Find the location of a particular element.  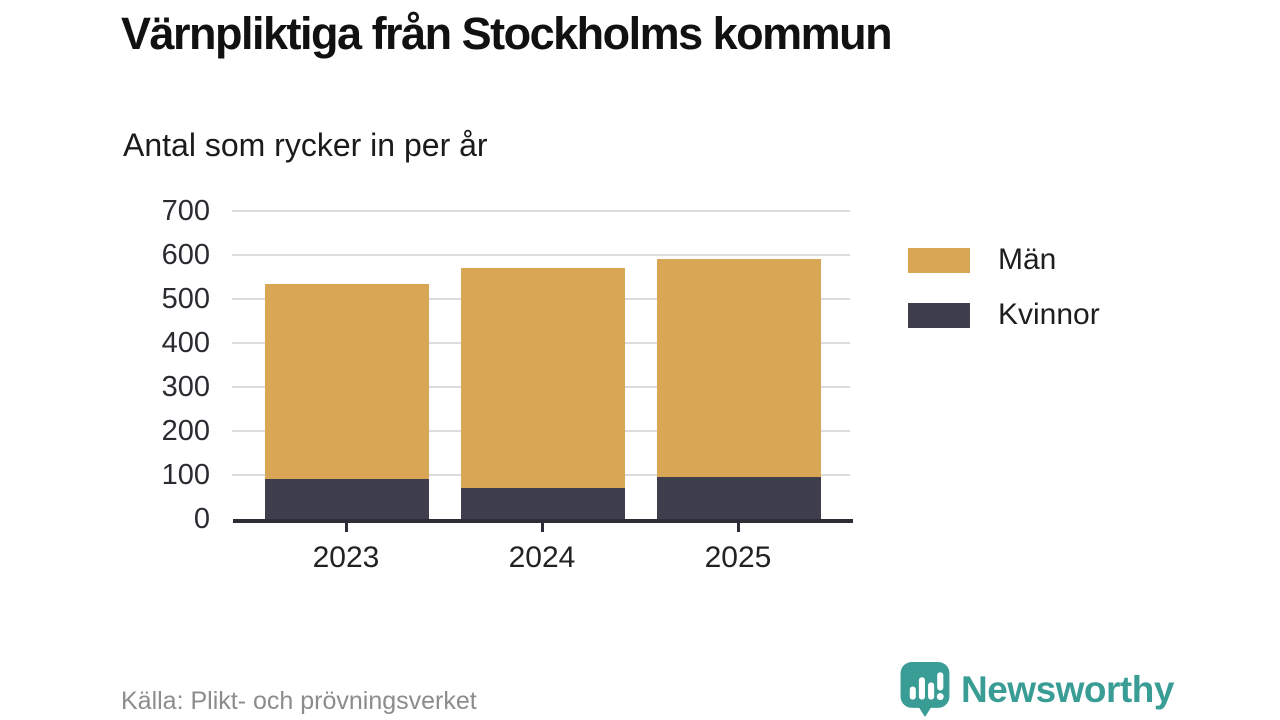

legend-swatch-män is located at coordinates (939, 260).